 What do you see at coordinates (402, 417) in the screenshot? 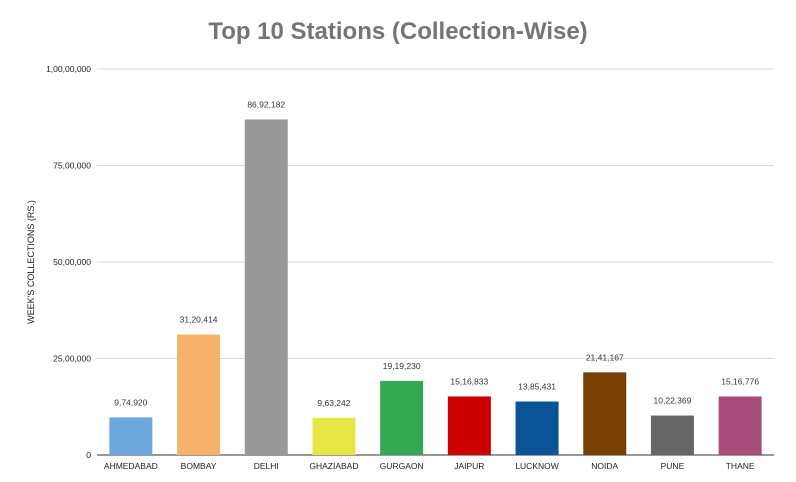
I see `bar-gurgaon` at bounding box center [402, 417].